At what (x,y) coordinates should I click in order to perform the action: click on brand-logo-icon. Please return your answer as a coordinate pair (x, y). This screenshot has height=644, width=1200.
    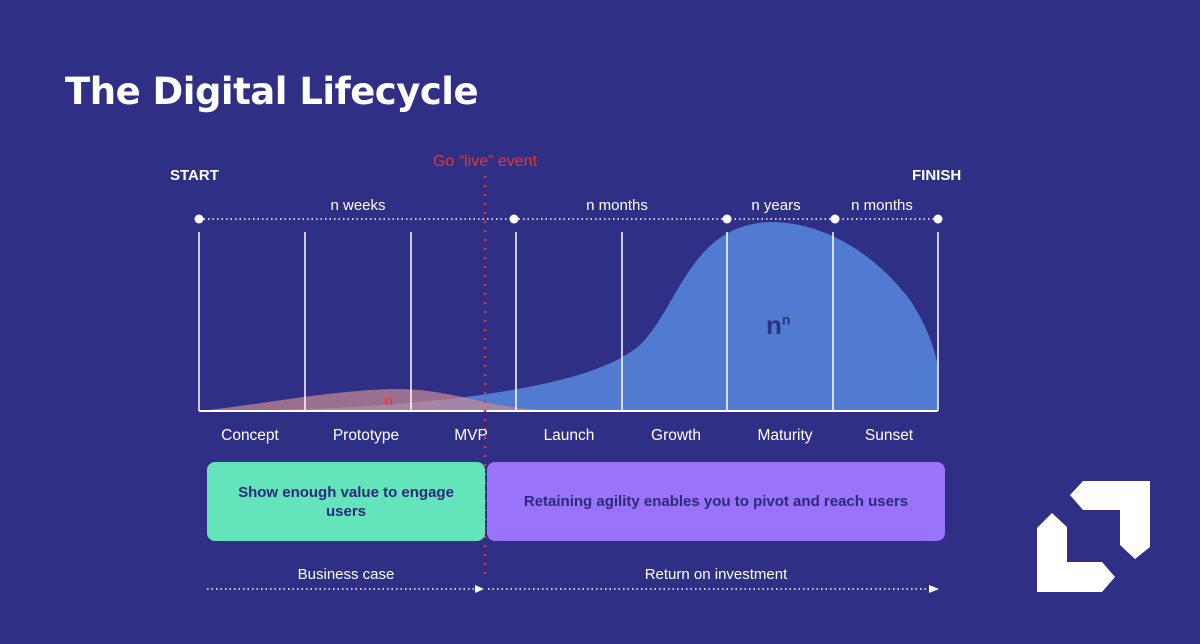
    Looking at the image, I should click on (1093, 536).